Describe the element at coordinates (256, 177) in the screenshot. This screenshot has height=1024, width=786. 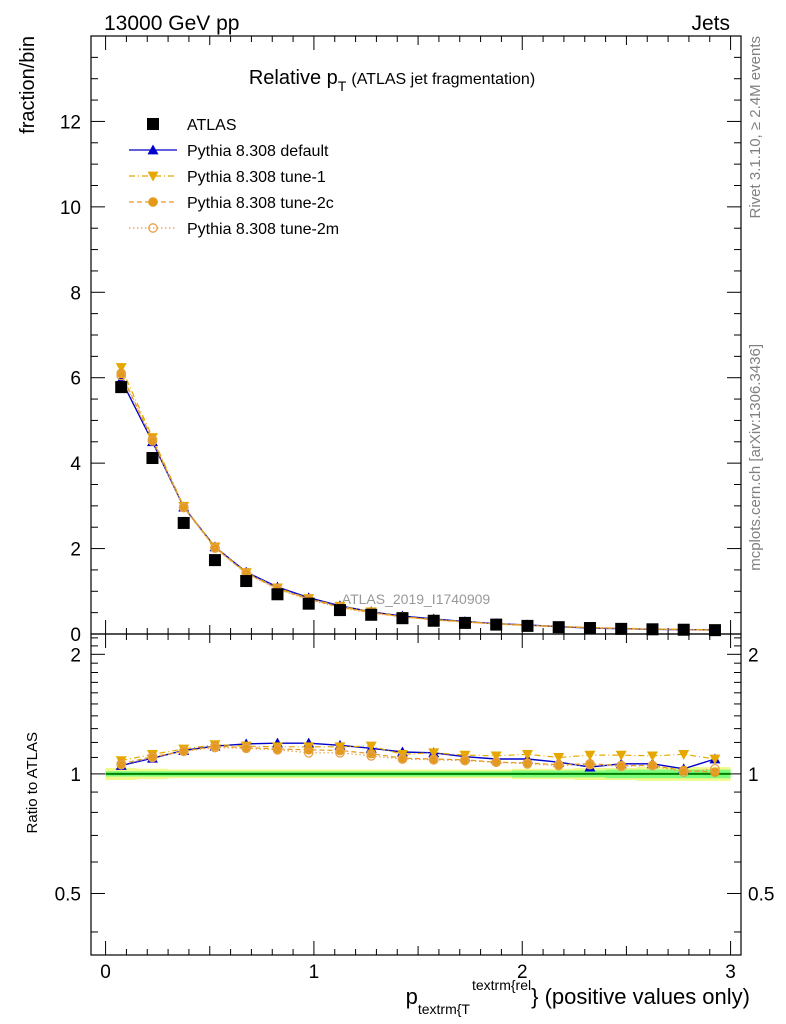
I see `legend-label: Pythia 8.308 tune-1` at that location.